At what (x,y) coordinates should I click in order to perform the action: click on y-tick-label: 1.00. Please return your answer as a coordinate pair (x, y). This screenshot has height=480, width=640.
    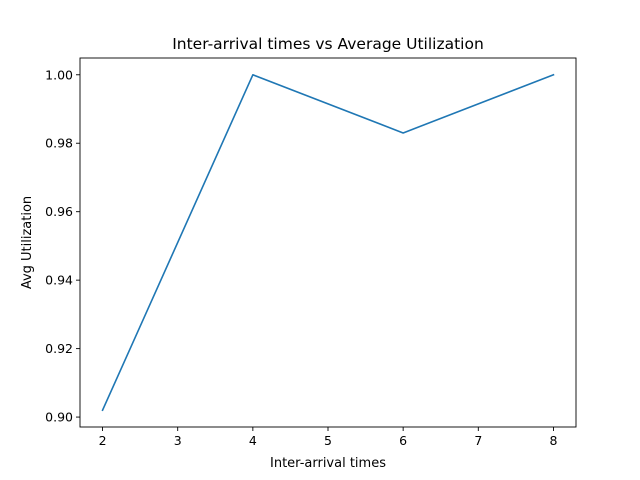
    Looking at the image, I should click on (59, 74).